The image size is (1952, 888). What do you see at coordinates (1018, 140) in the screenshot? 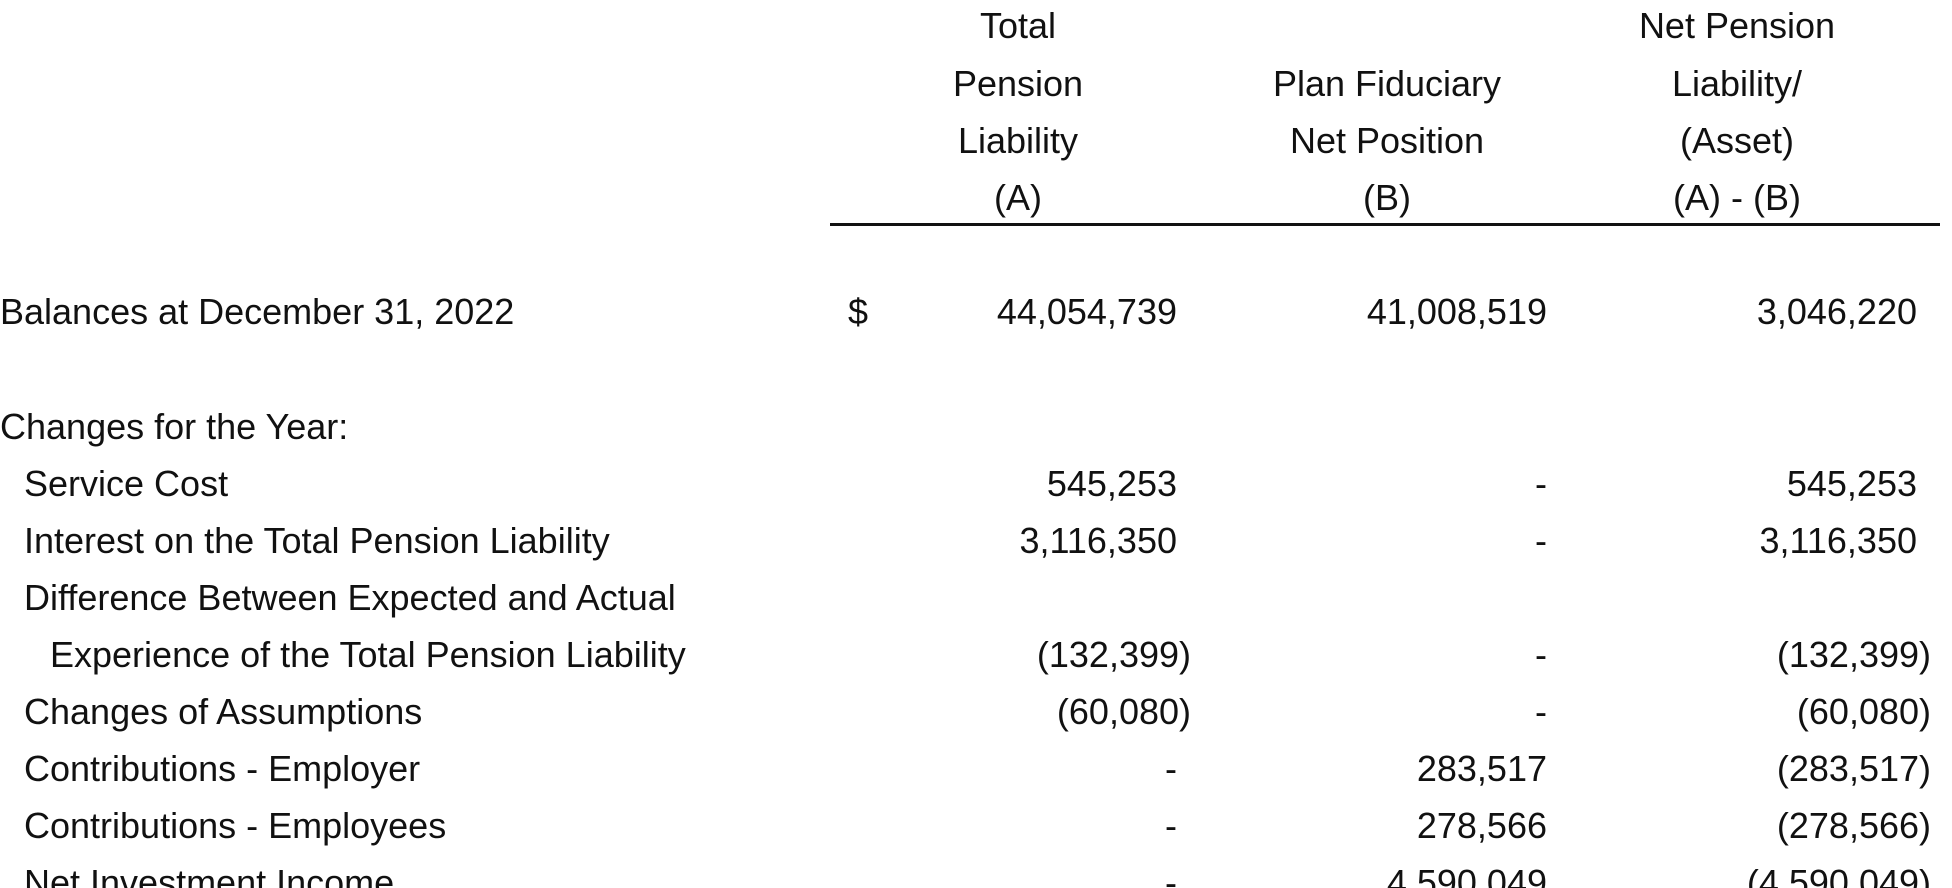
I see `col-a-header-line-3: Liability` at bounding box center [1018, 140].